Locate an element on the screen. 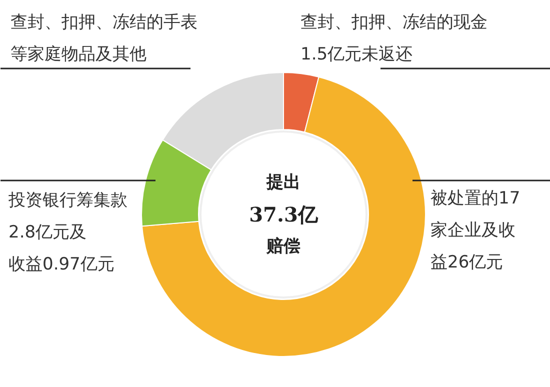 The height and width of the screenshot is (387, 550). slice-label: 投资银行筹集款2.8亿元及收益0.97亿元 is located at coordinates (68, 232).